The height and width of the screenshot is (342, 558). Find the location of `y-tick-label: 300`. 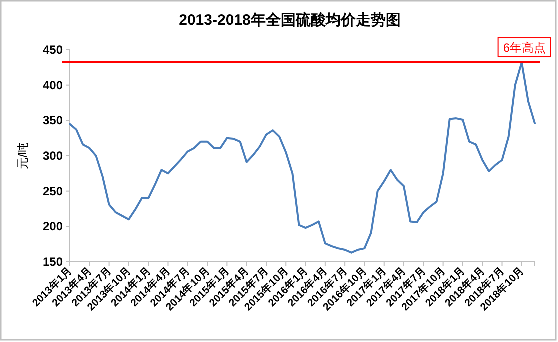

y-tick-label: 300 is located at coordinates (53, 156).